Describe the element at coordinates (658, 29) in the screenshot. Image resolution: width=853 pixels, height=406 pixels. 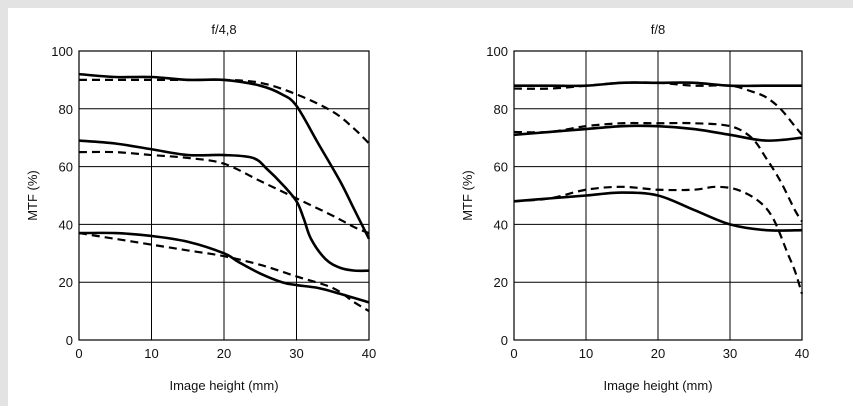
I see `chart-title: f/8` at that location.